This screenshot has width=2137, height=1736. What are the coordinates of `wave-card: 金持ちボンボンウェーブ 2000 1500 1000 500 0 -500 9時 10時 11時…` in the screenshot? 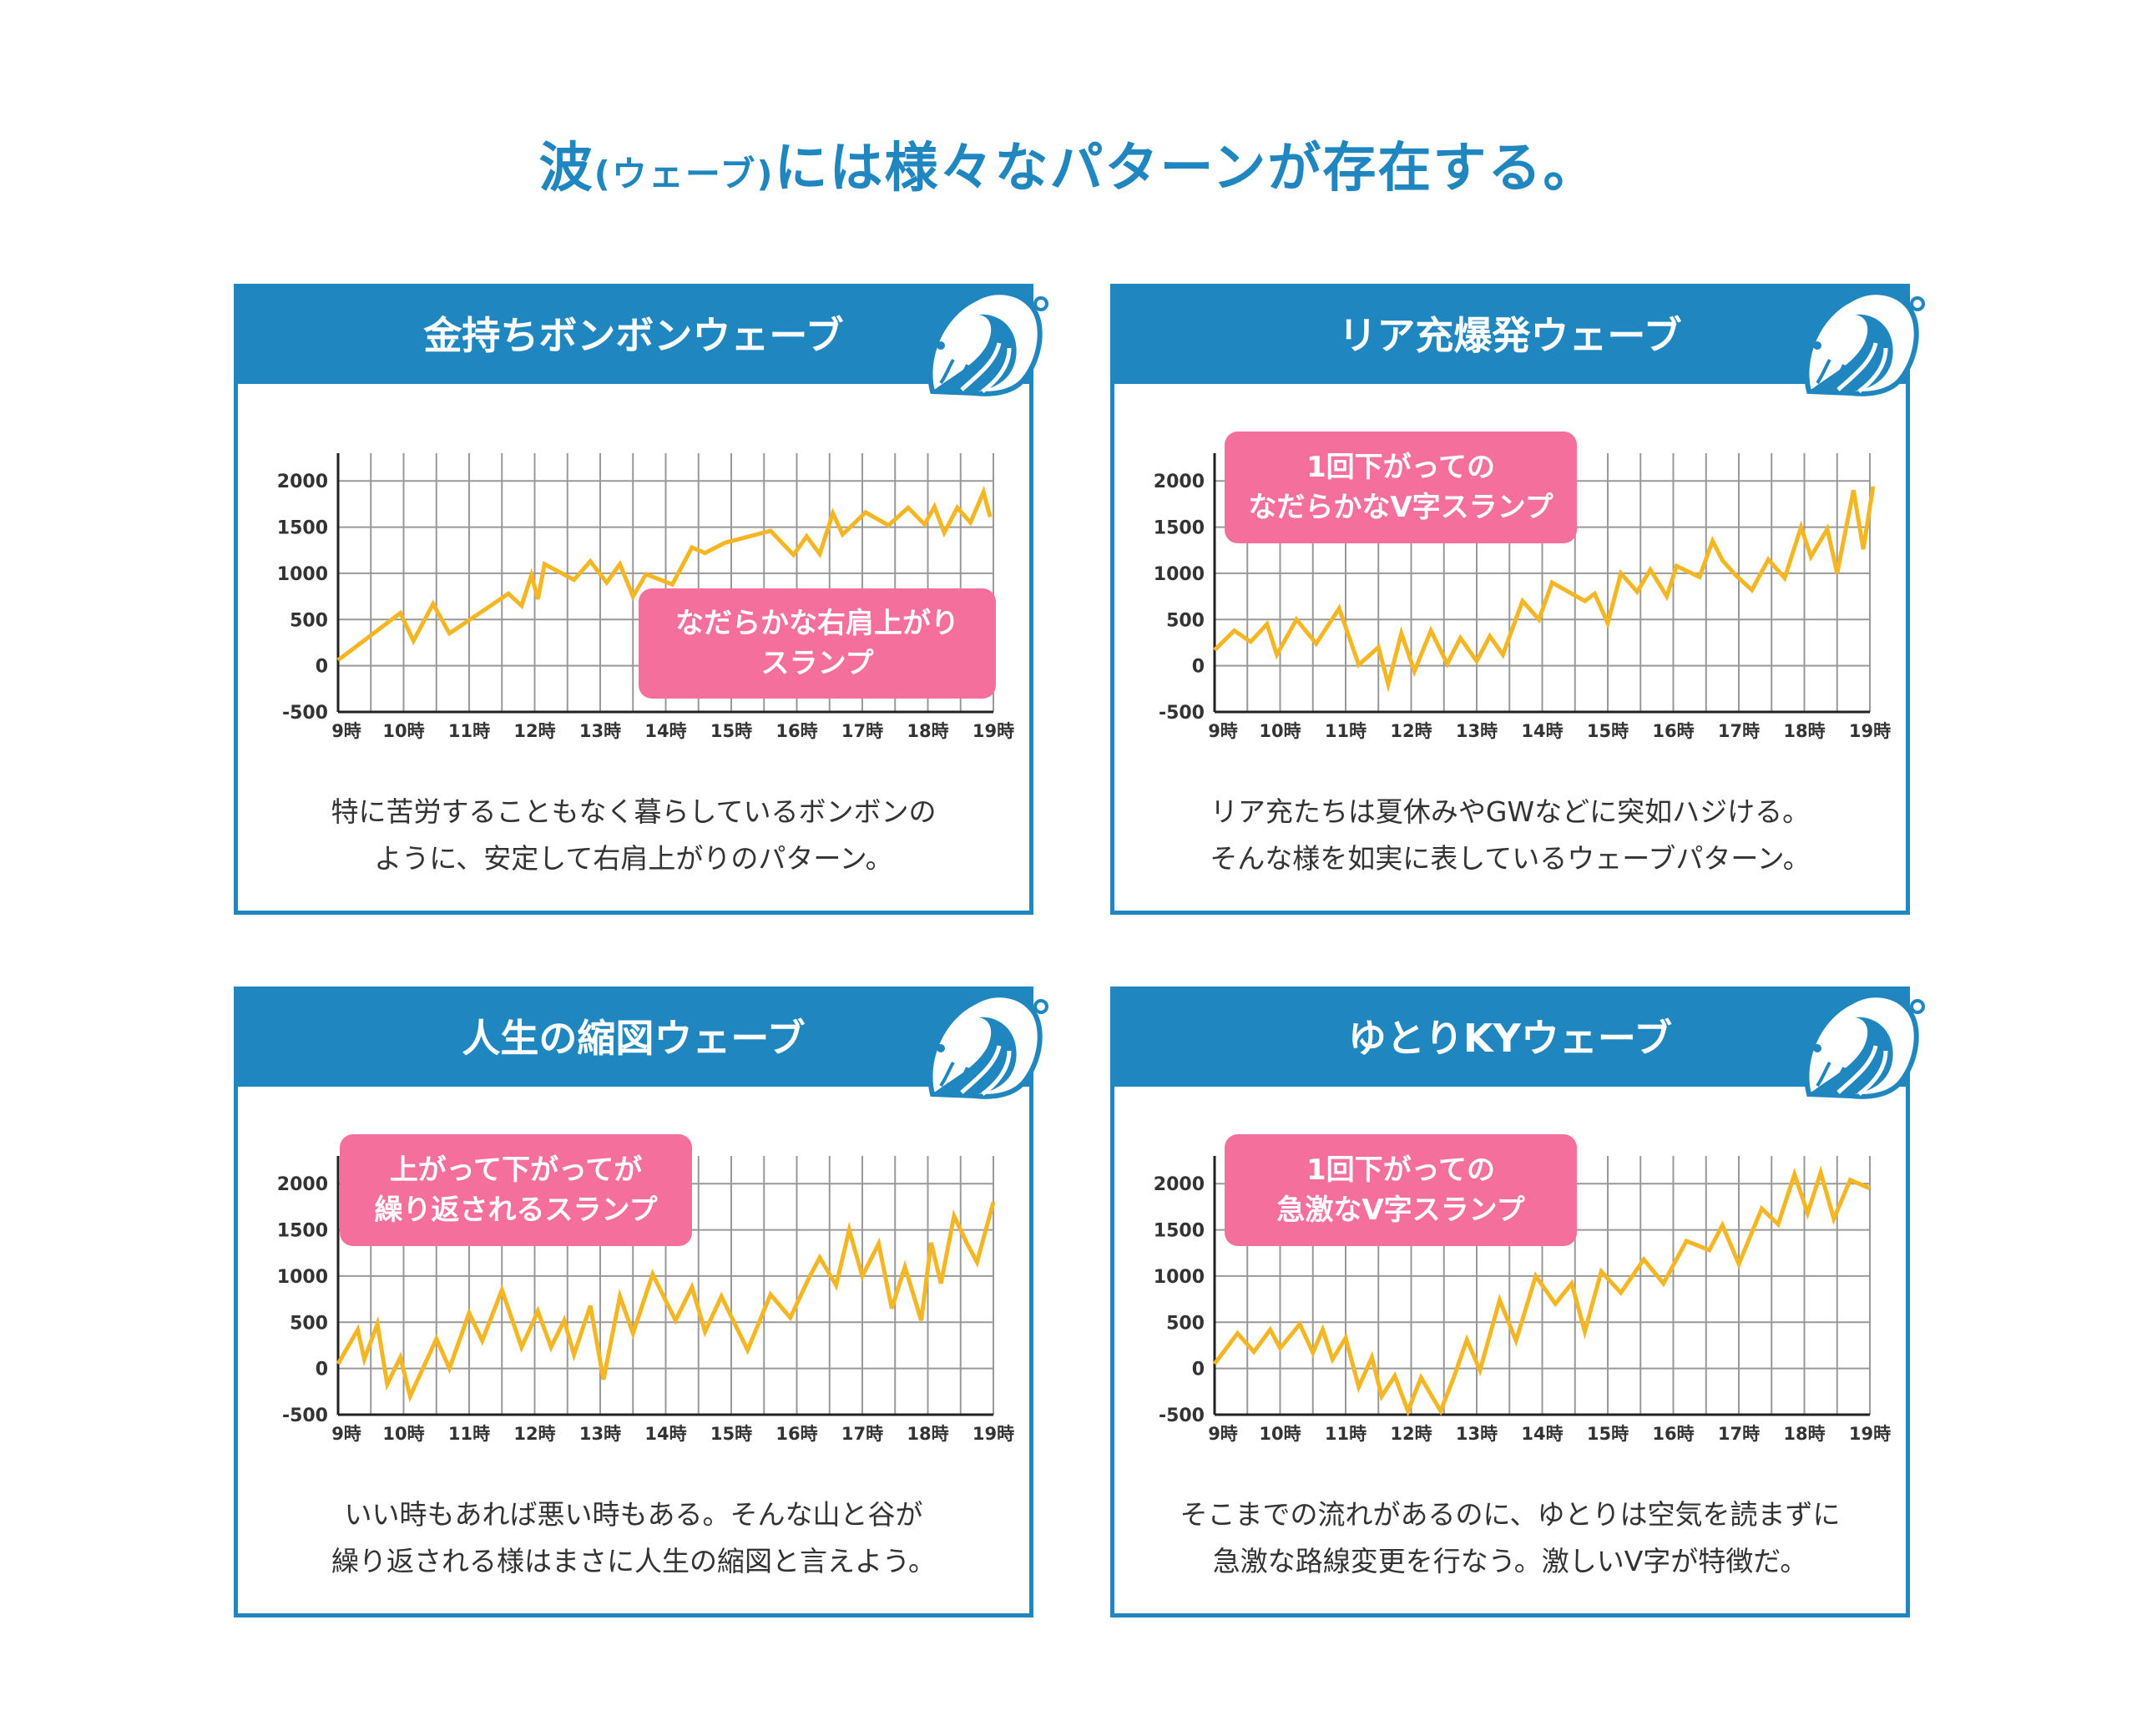 It's located at (641, 599).